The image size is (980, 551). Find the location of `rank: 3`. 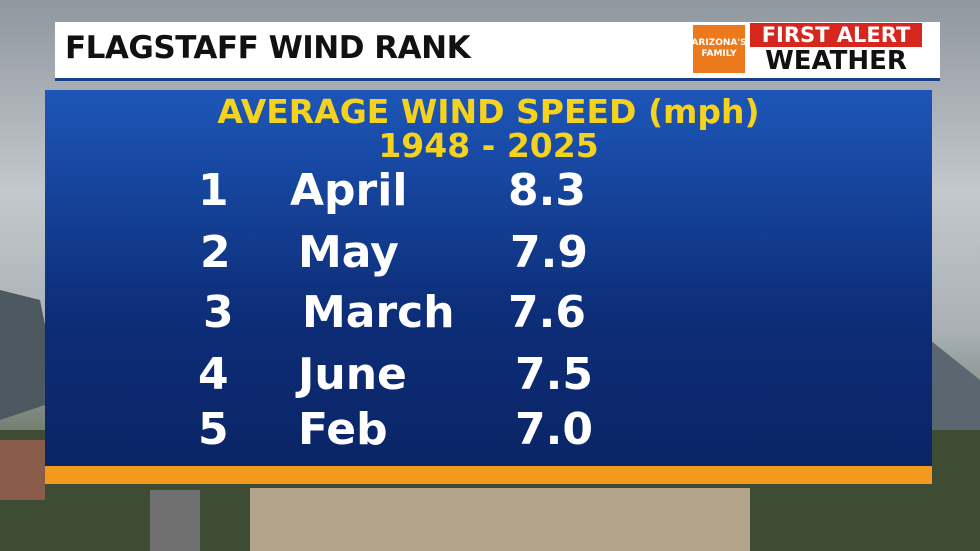

rank: 3 is located at coordinates (218, 312).